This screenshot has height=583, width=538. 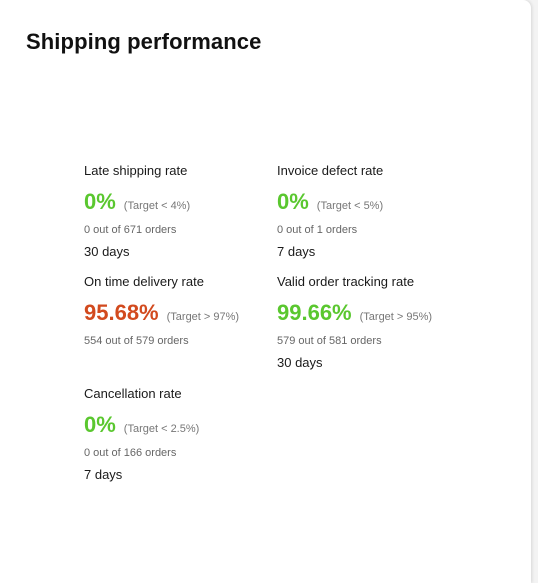 What do you see at coordinates (314, 312) in the screenshot?
I see `metric-value: 99.66%` at bounding box center [314, 312].